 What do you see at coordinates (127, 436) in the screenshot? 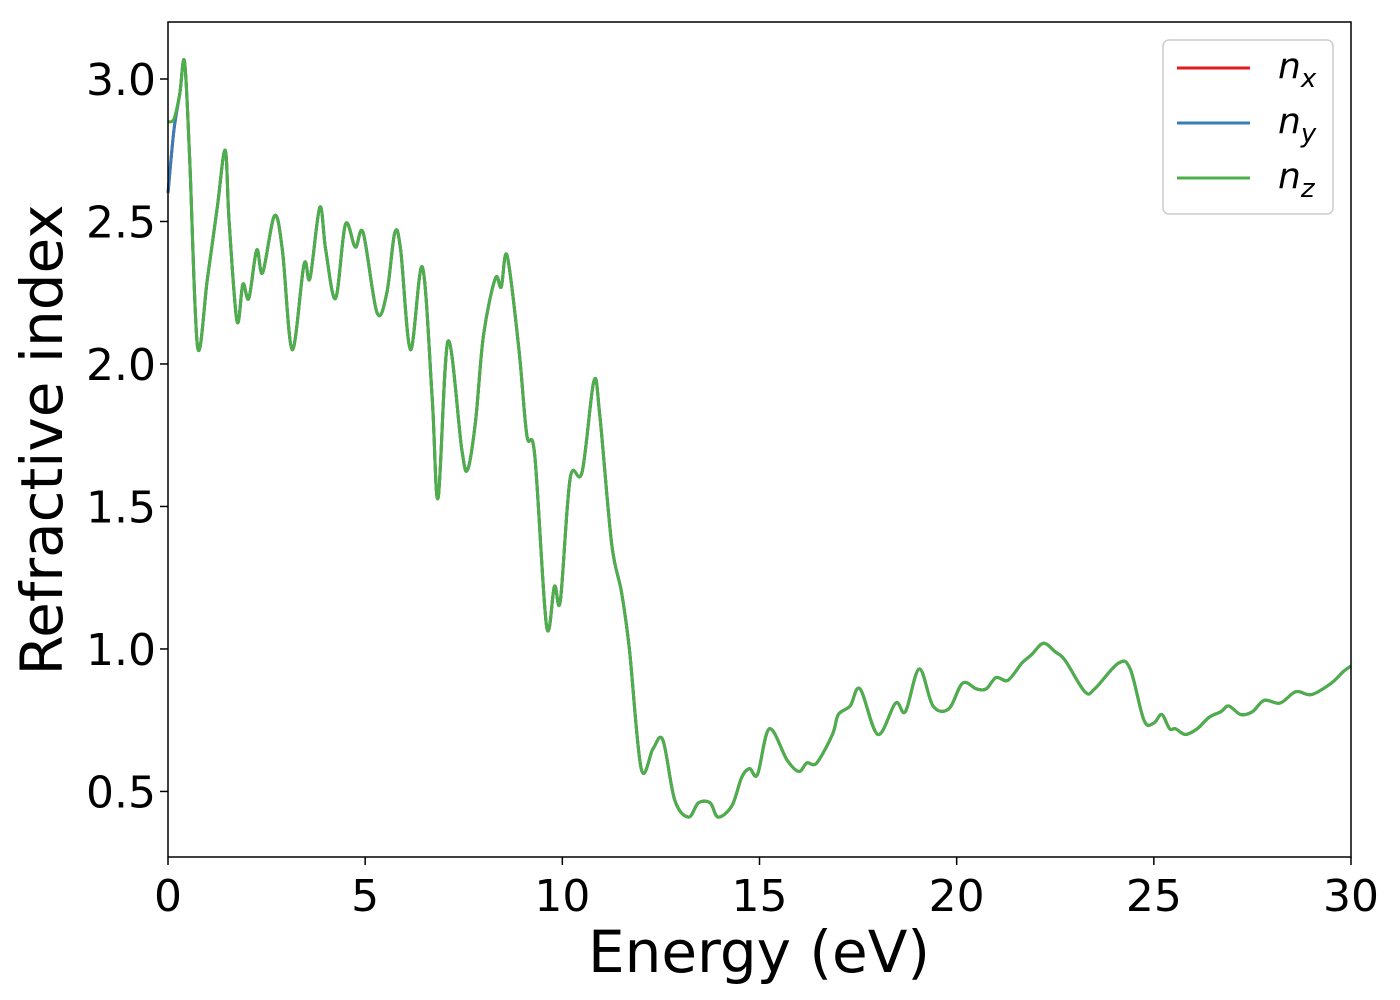
I see `y-axis-ticks: 0.5 1.0 1.5 2.0 2.5 3.0` at bounding box center [127, 436].